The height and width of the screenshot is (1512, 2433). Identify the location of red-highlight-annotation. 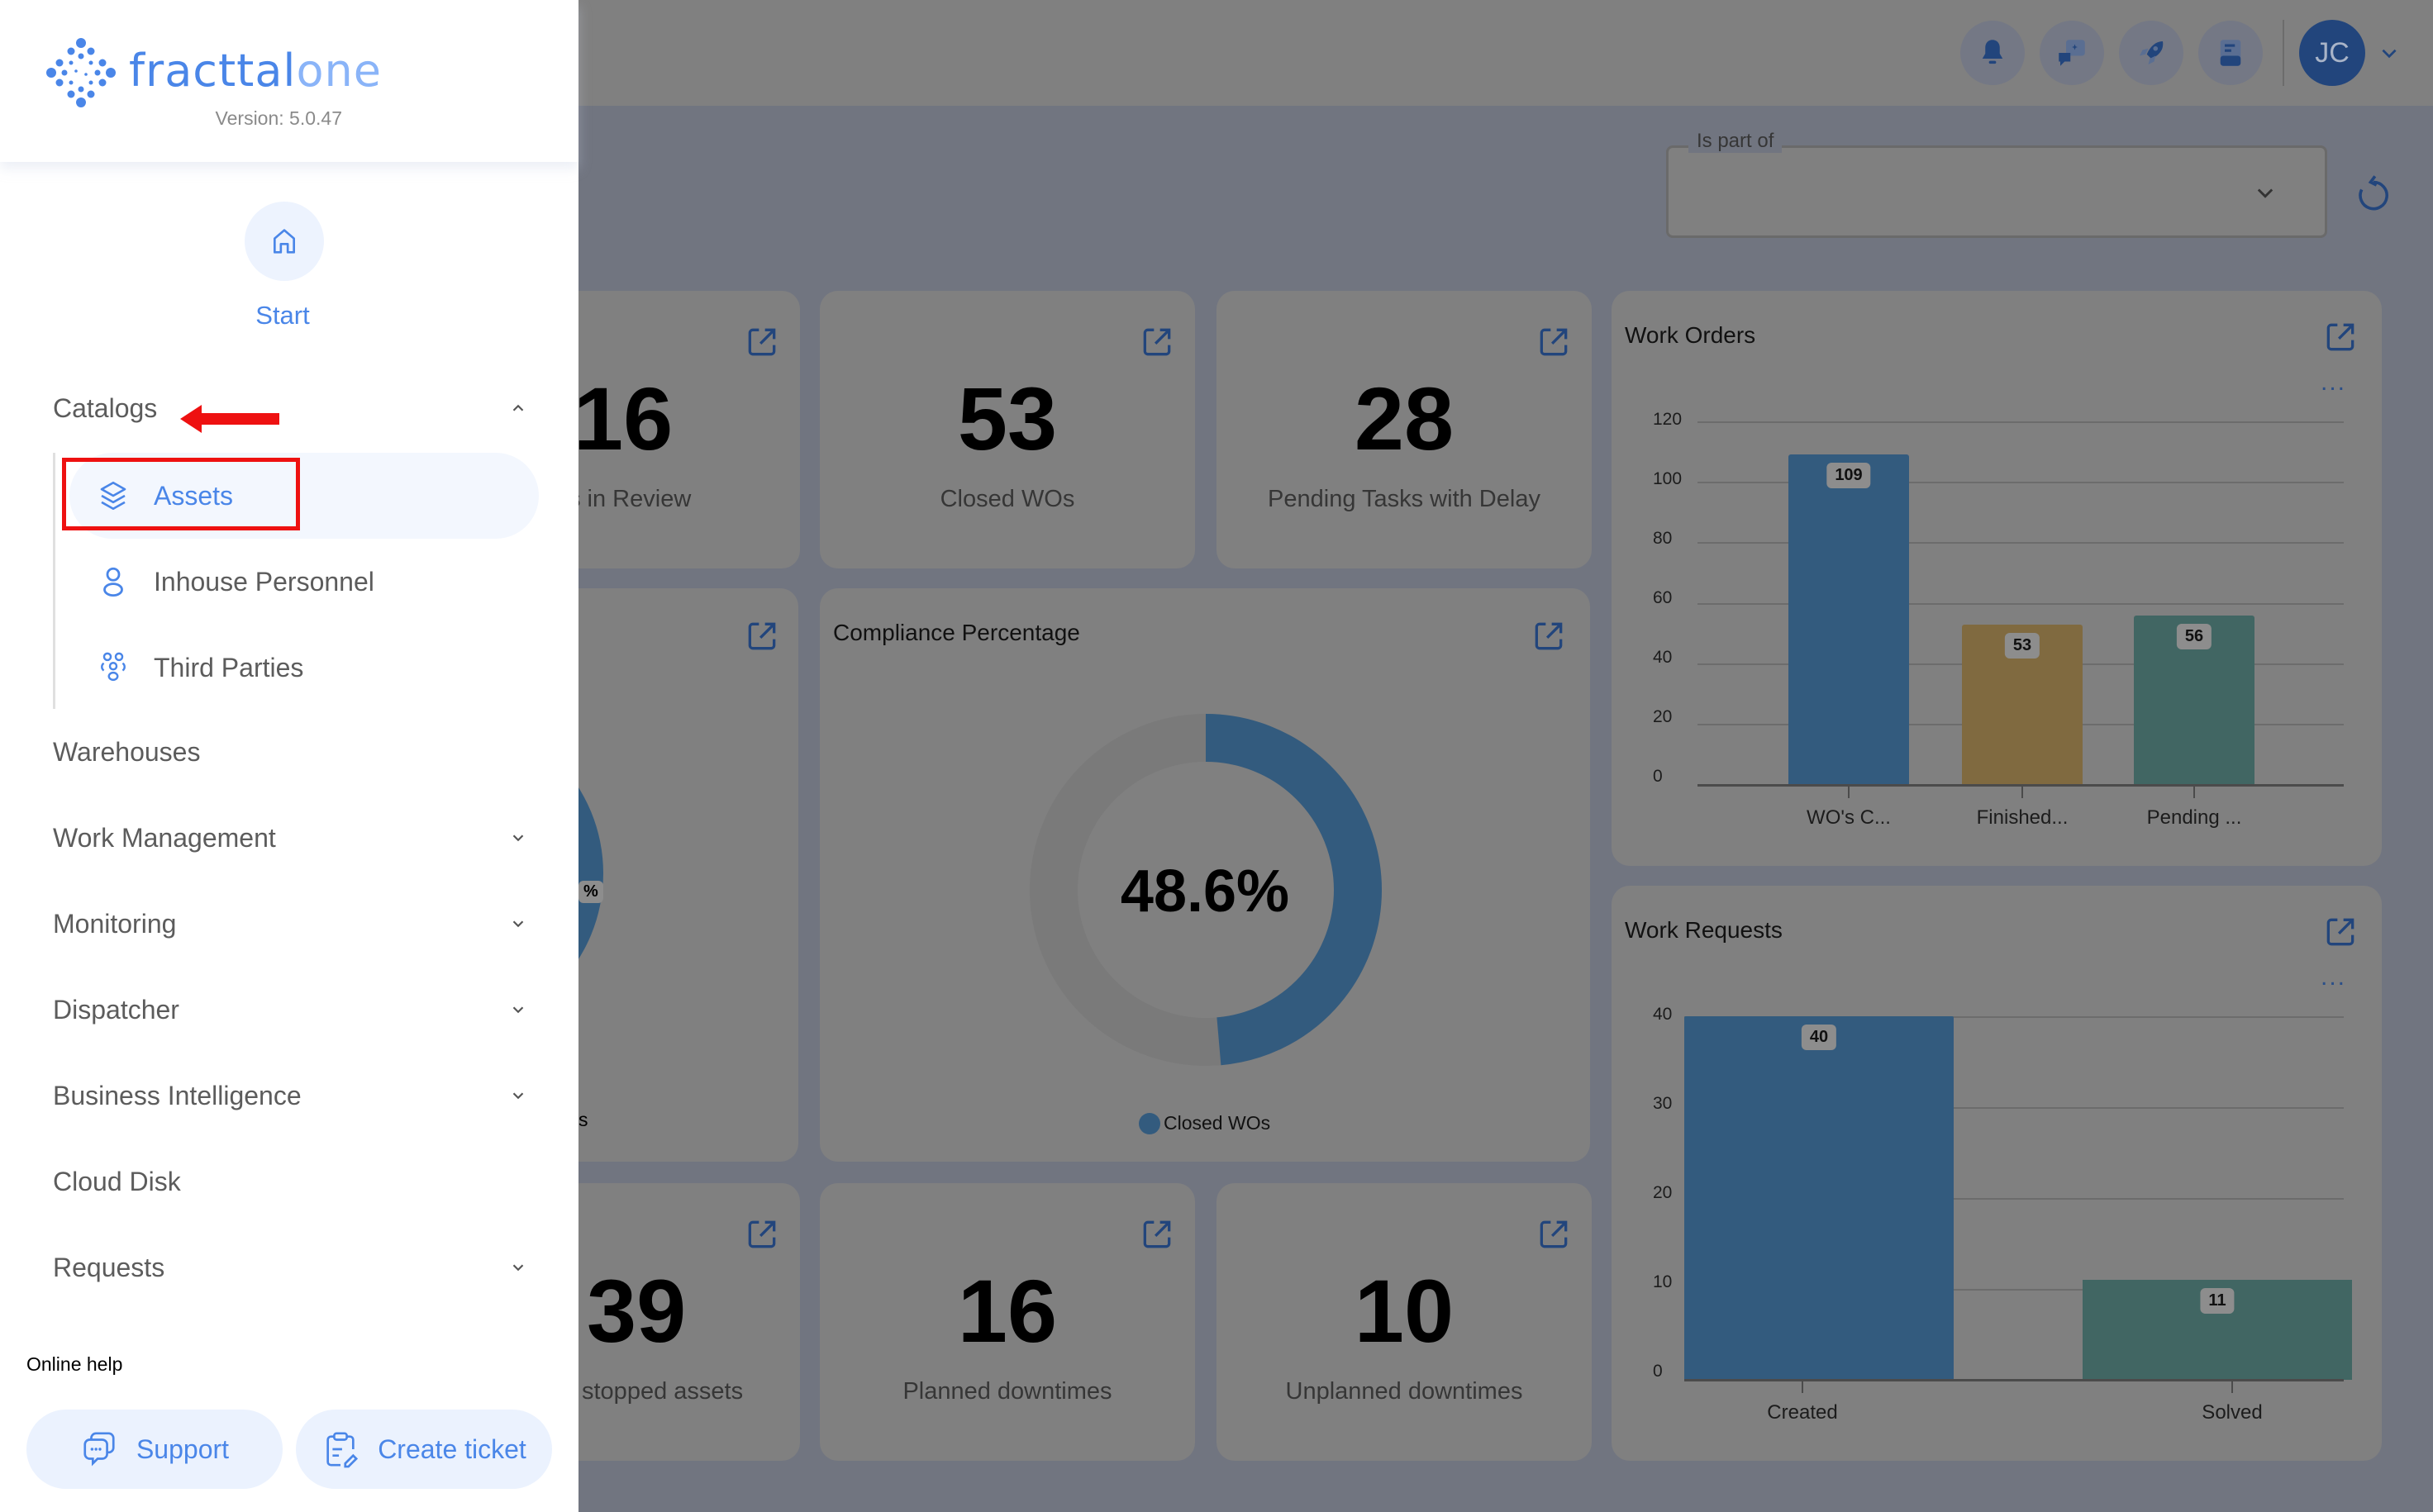
(181, 494).